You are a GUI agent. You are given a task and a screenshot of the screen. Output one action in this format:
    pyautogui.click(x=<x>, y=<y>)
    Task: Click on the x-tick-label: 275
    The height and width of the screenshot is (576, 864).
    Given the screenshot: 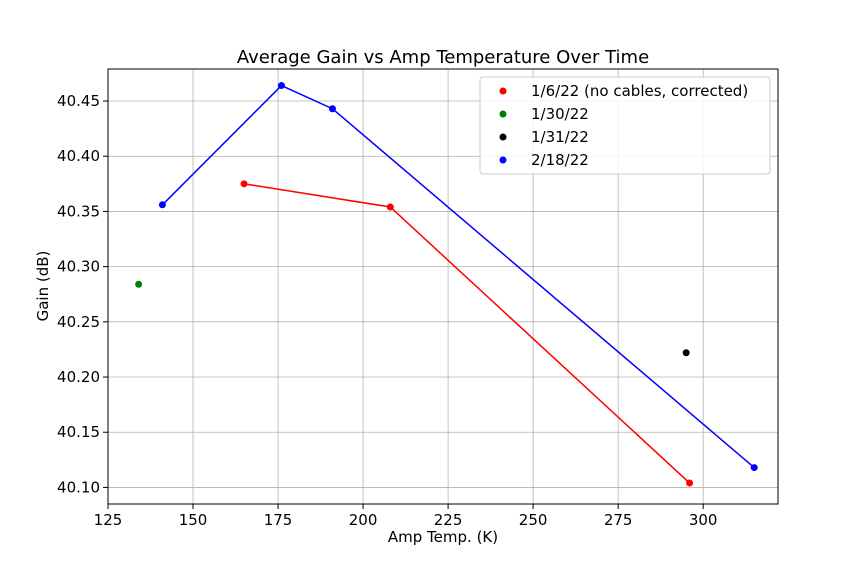 What is the action you would take?
    pyautogui.click(x=618, y=520)
    